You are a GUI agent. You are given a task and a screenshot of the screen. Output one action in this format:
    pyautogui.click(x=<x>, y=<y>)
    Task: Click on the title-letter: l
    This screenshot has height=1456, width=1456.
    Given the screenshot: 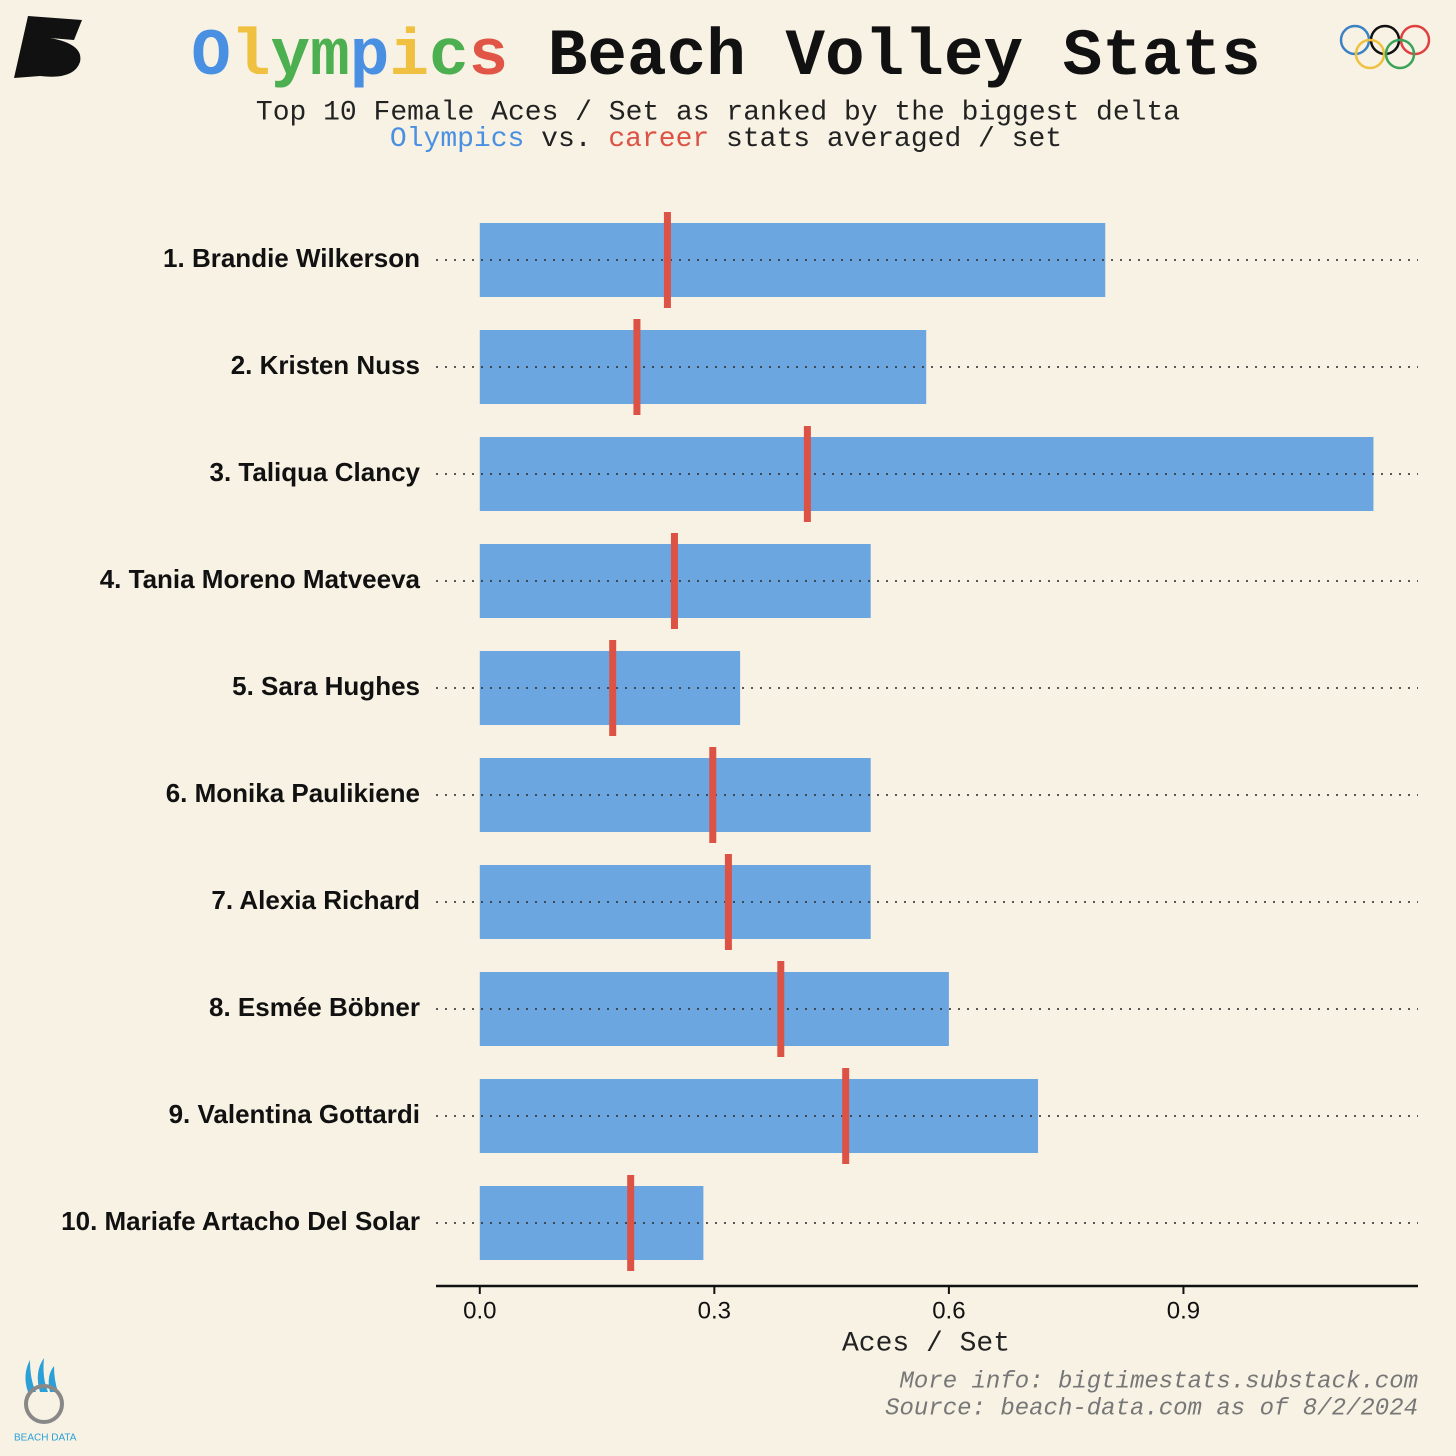 What is the action you would take?
    pyautogui.click(x=251, y=56)
    